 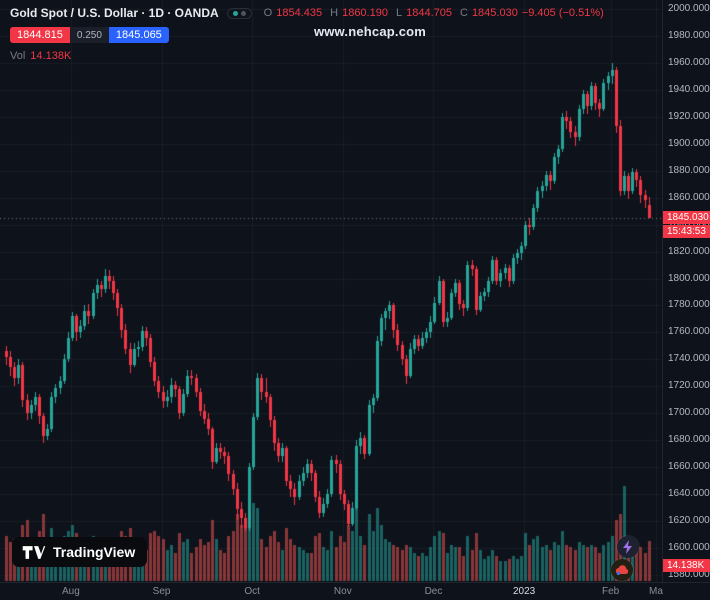 I want to click on price-tick-label: 1940.000, so click(x=689, y=89).